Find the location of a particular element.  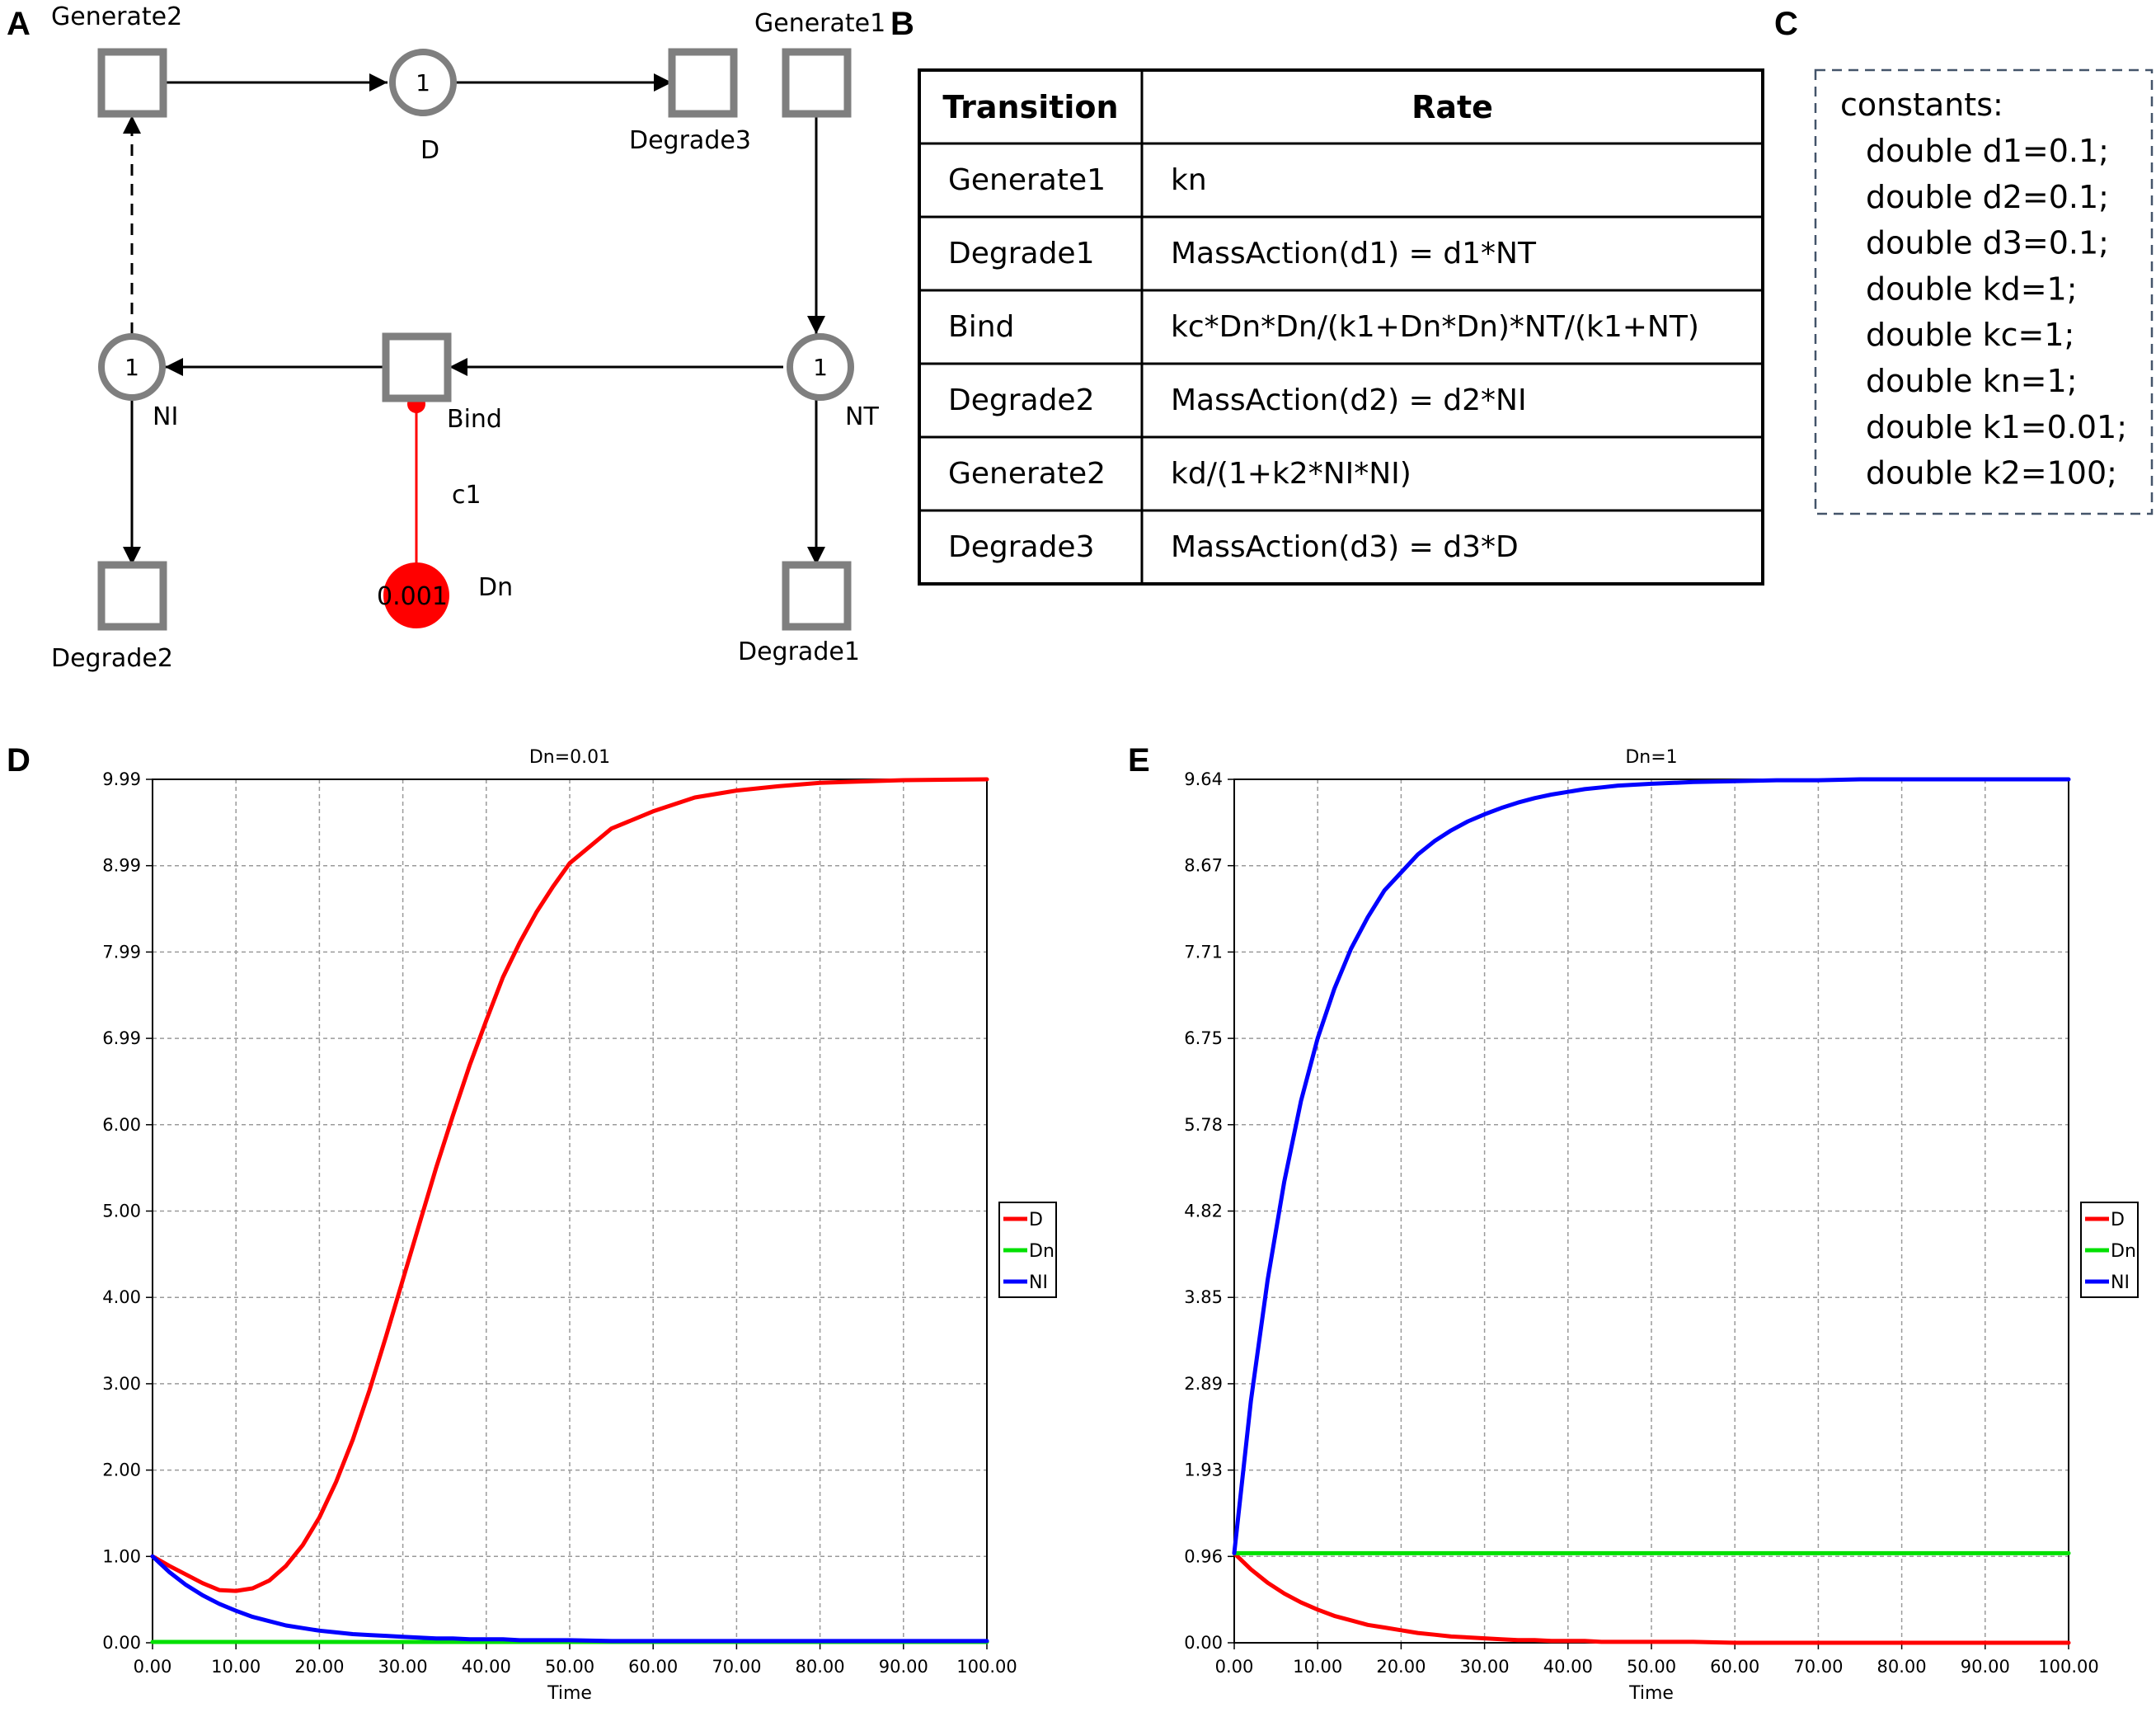

place-d-tokens: 1 is located at coordinates (423, 82).